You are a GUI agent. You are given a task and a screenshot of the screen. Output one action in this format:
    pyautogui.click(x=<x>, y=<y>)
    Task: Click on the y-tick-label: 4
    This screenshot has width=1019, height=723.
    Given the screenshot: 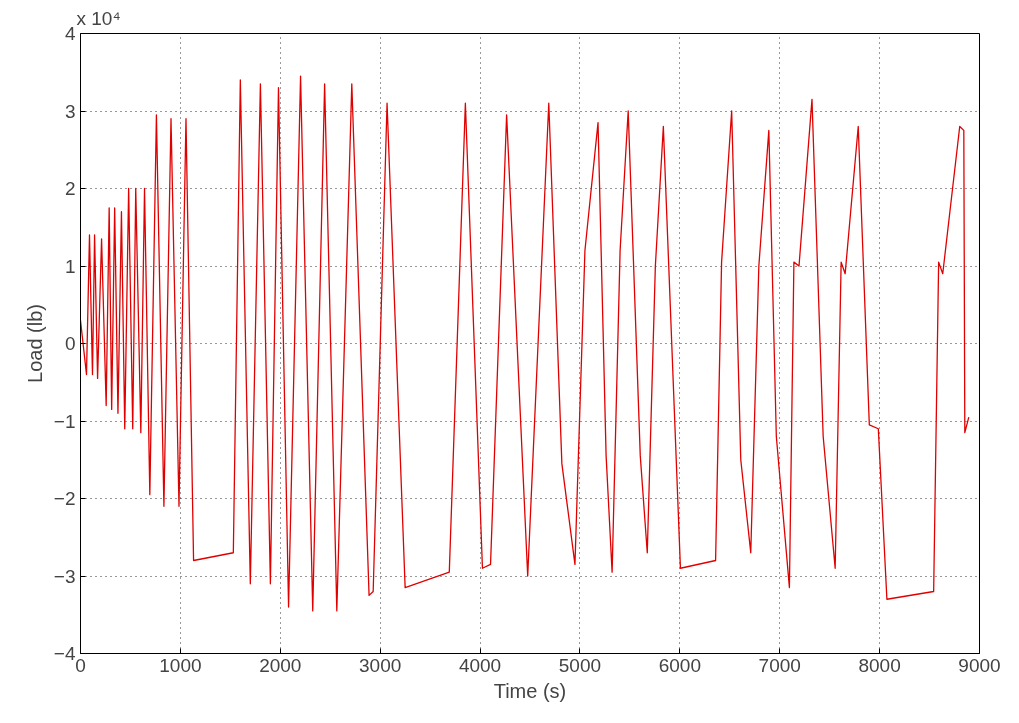 What is the action you would take?
    pyautogui.click(x=70, y=33)
    